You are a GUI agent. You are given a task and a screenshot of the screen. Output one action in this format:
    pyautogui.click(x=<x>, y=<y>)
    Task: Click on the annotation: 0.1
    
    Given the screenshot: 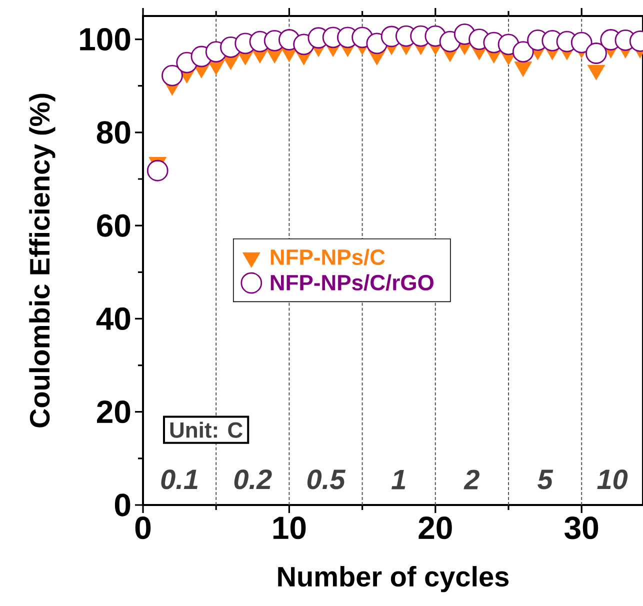 What is the action you would take?
    pyautogui.click(x=179, y=479)
    